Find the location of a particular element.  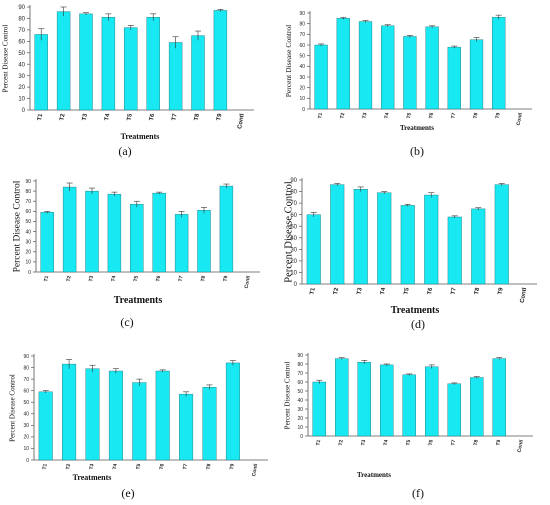

bar-t3 is located at coordinates (364, 399).